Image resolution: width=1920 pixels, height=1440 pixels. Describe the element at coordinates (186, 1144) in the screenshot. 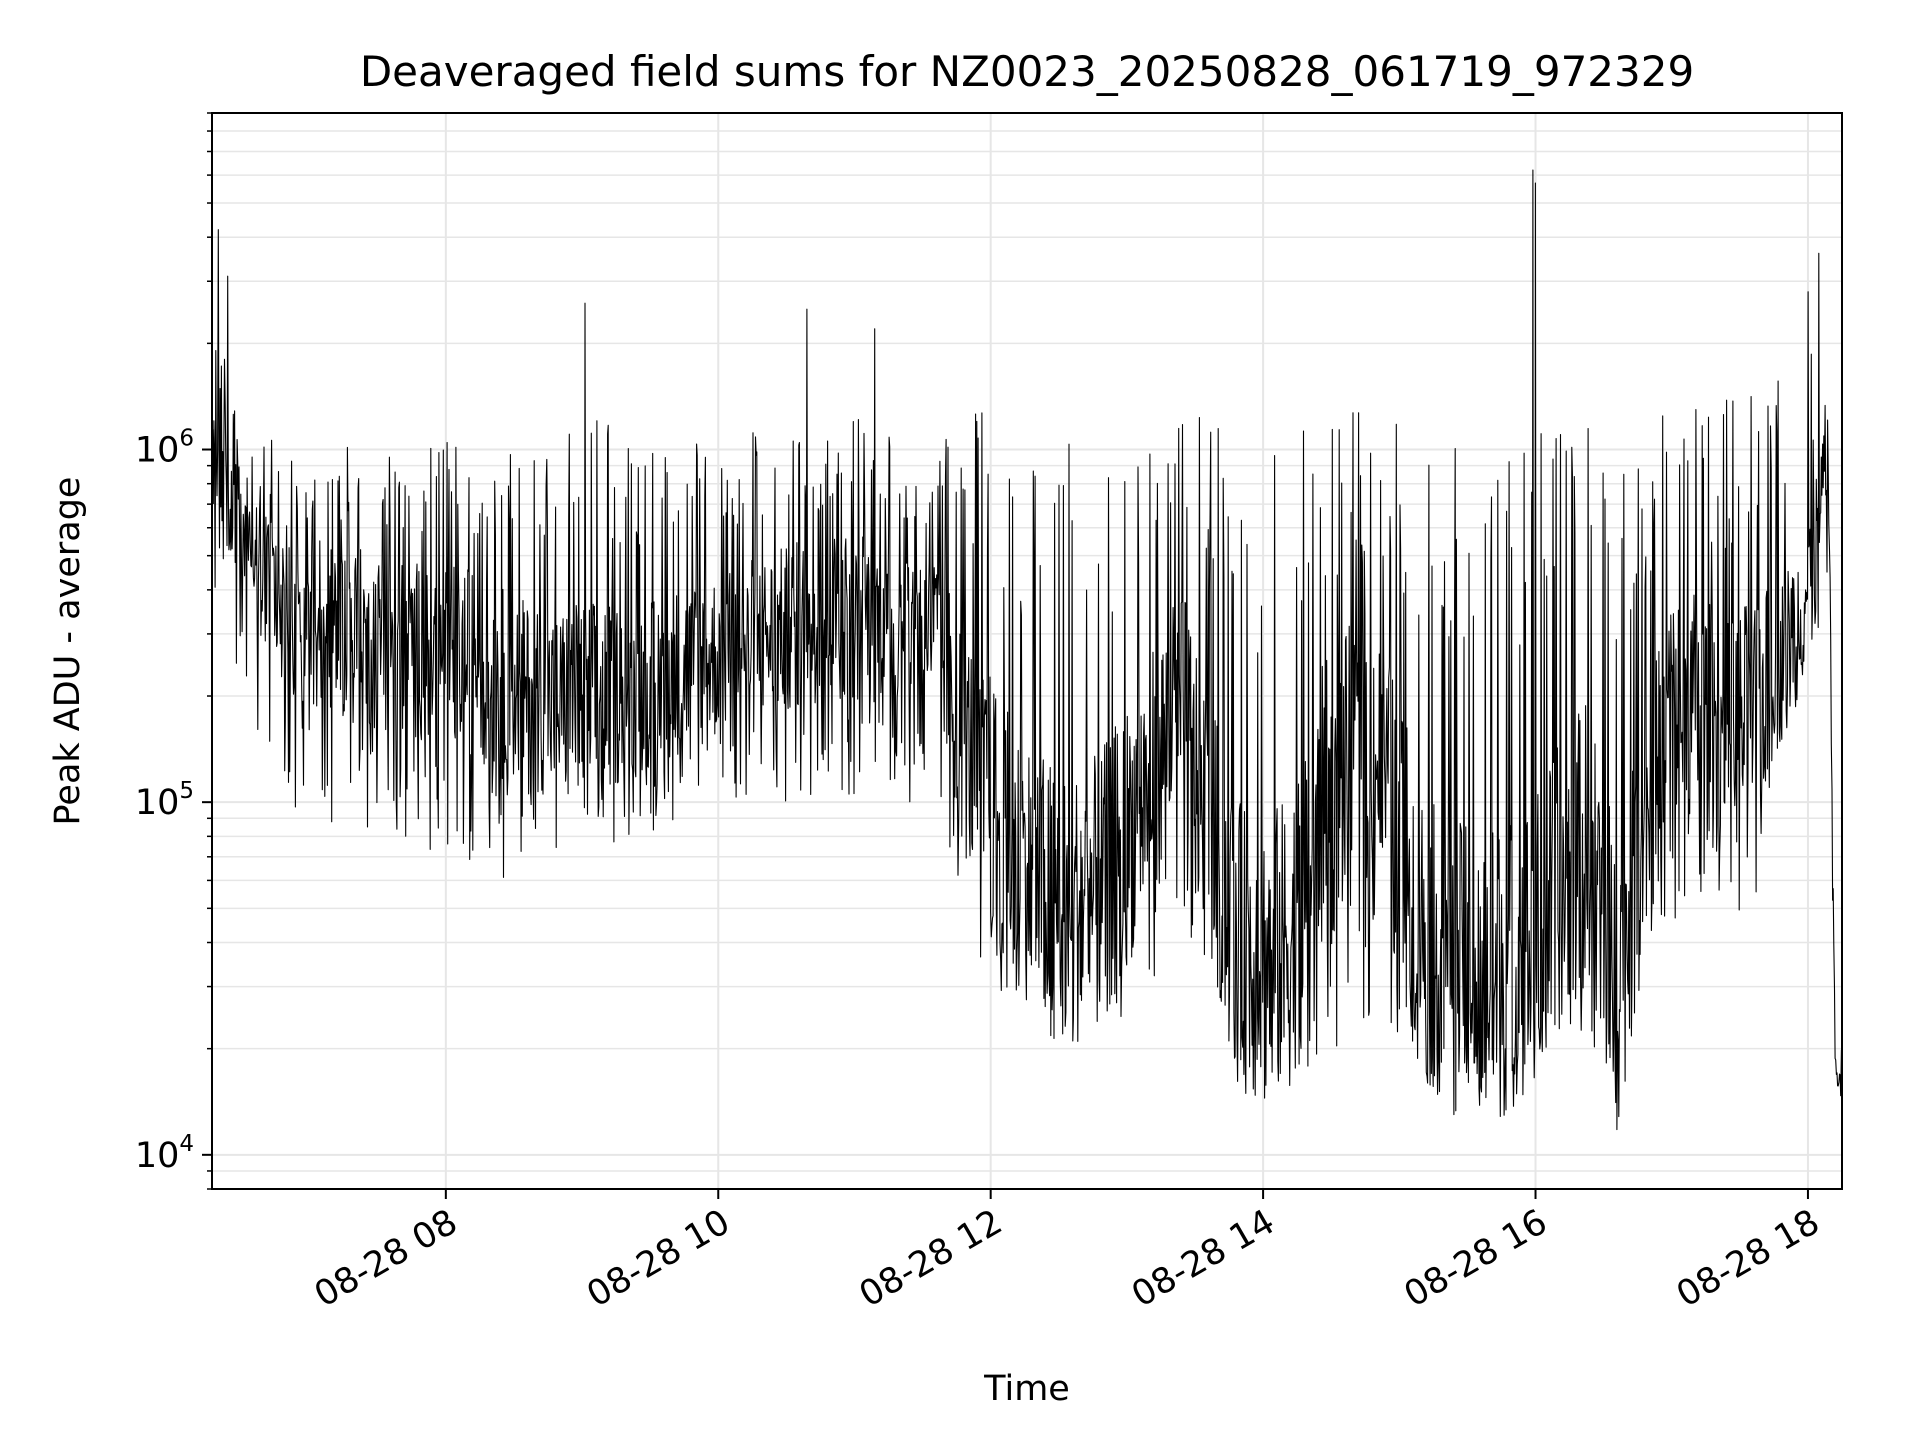

I see `y-tick-exponent: 4` at that location.